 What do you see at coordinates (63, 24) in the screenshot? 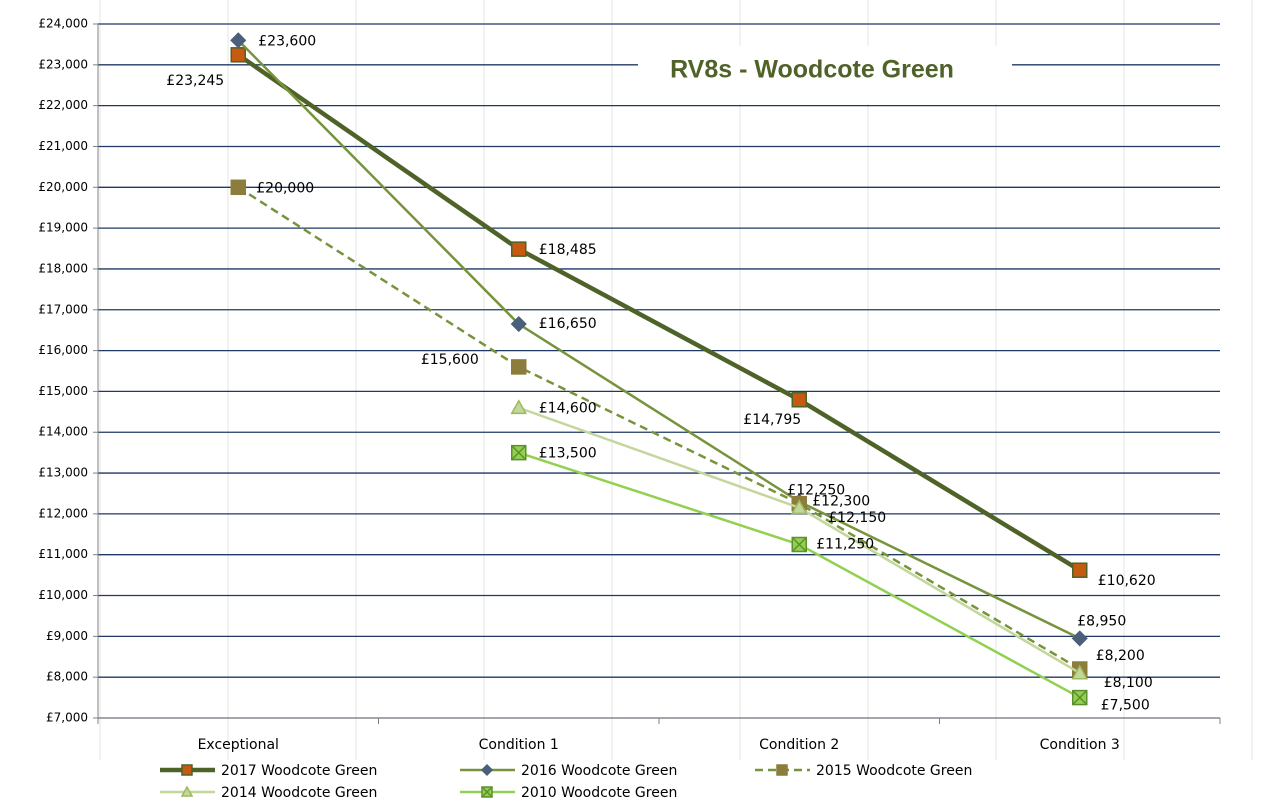
I see `y-tick-label: £24,000` at bounding box center [63, 24].